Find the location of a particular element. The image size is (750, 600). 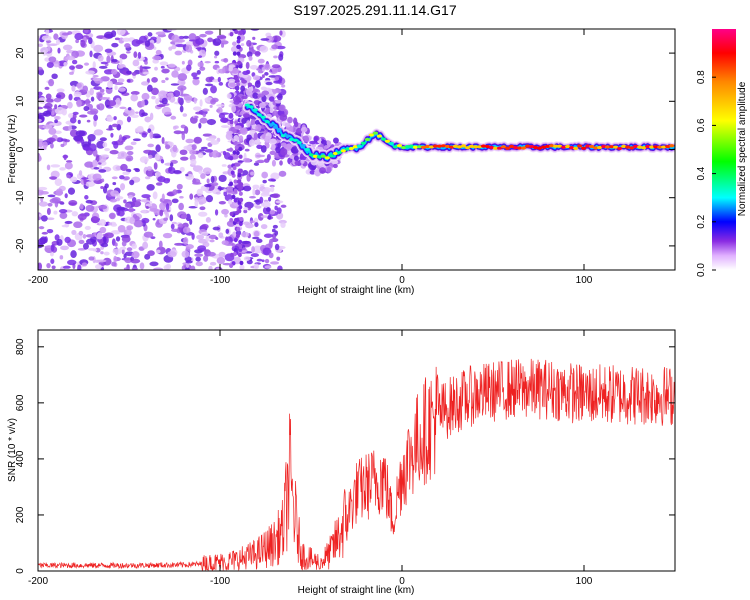

snr-y-label: SNR (10 * v/v) is located at coordinates (12, 450).